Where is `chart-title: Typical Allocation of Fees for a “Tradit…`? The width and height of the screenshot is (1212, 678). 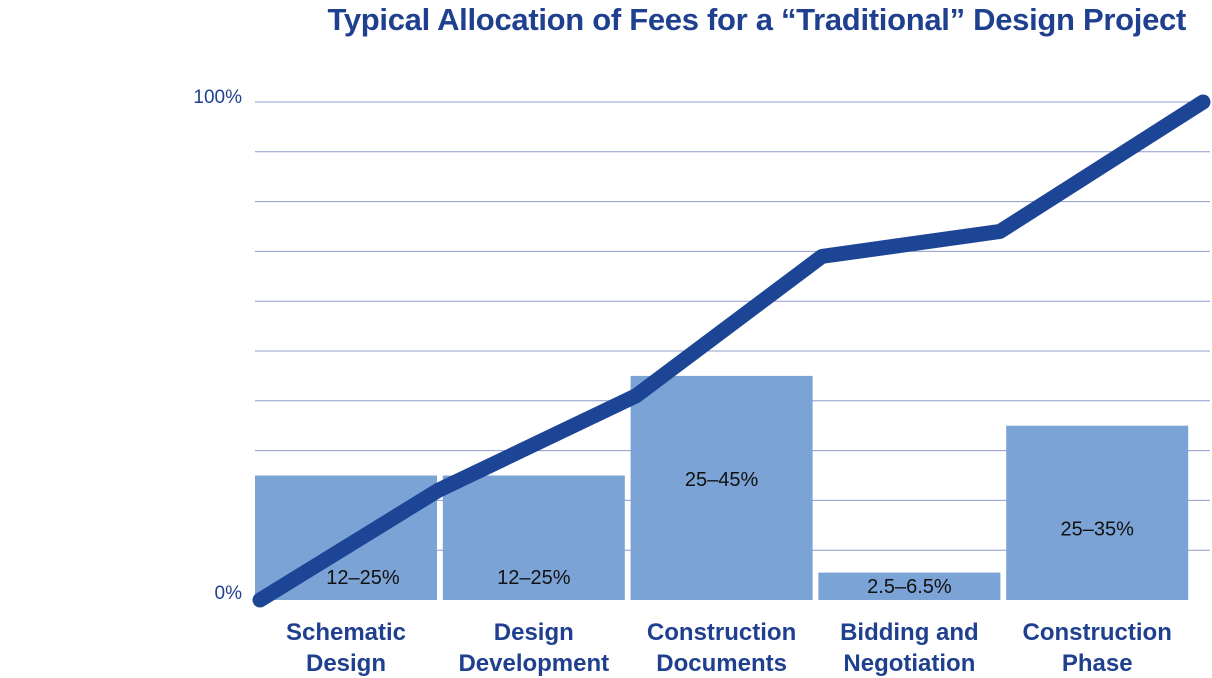
chart-title: Typical Allocation of Fees for a “Tradit… is located at coordinates (757, 19).